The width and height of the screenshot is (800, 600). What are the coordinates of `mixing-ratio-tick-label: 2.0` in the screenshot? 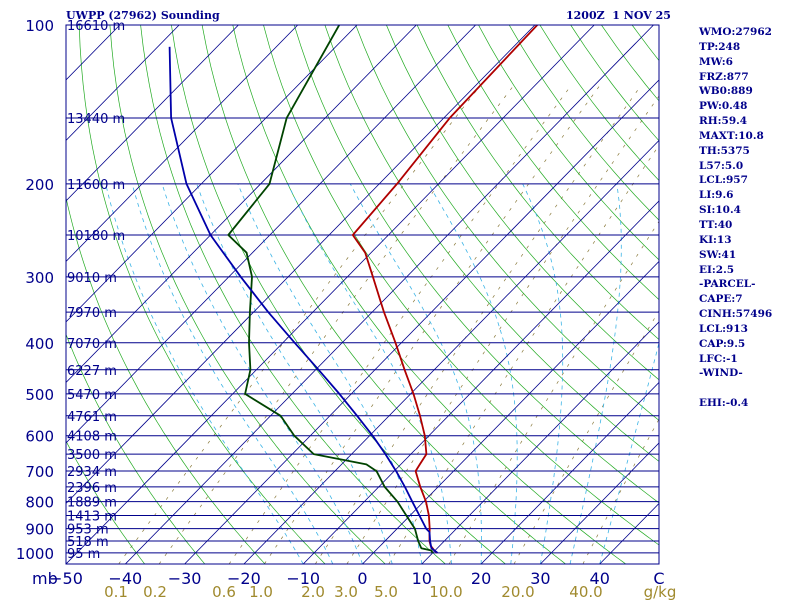 It's located at (313, 591).